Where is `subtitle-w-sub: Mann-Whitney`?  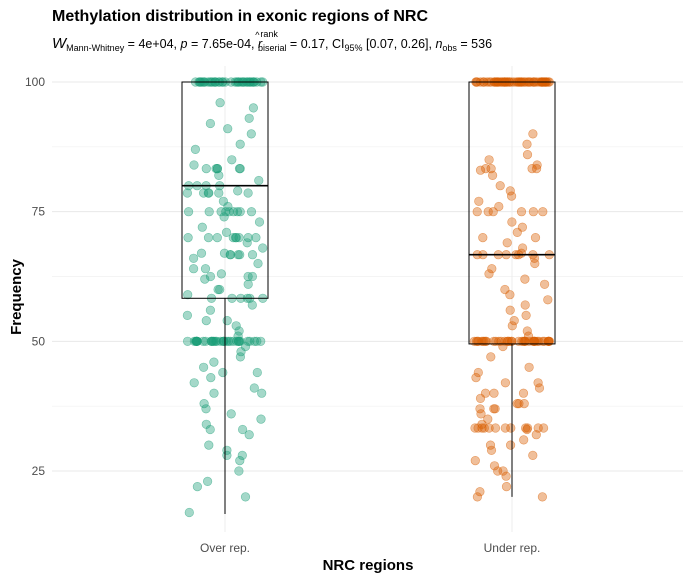
subtitle-w-sub: Mann-Whitney is located at coordinates (95, 48).